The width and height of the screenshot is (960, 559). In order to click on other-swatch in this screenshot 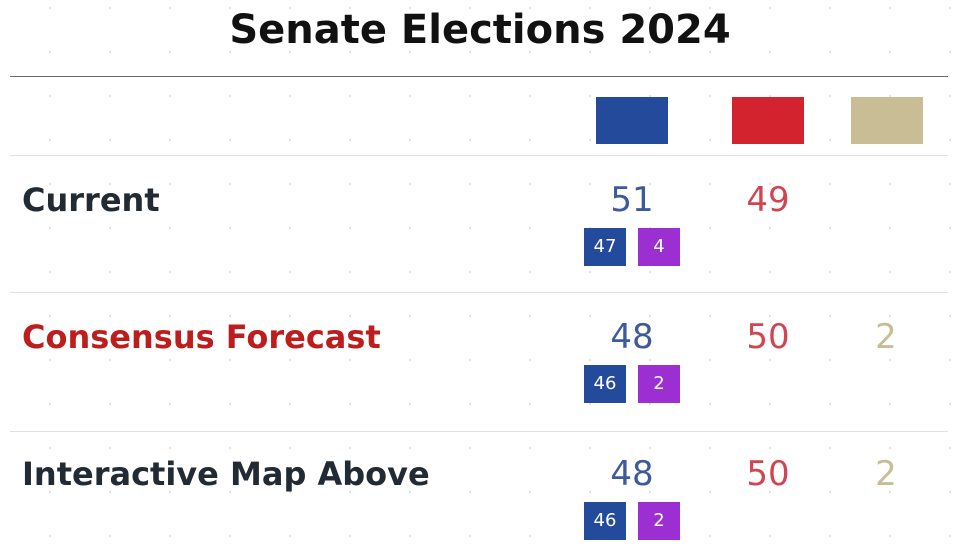, I will do `click(887, 120)`.